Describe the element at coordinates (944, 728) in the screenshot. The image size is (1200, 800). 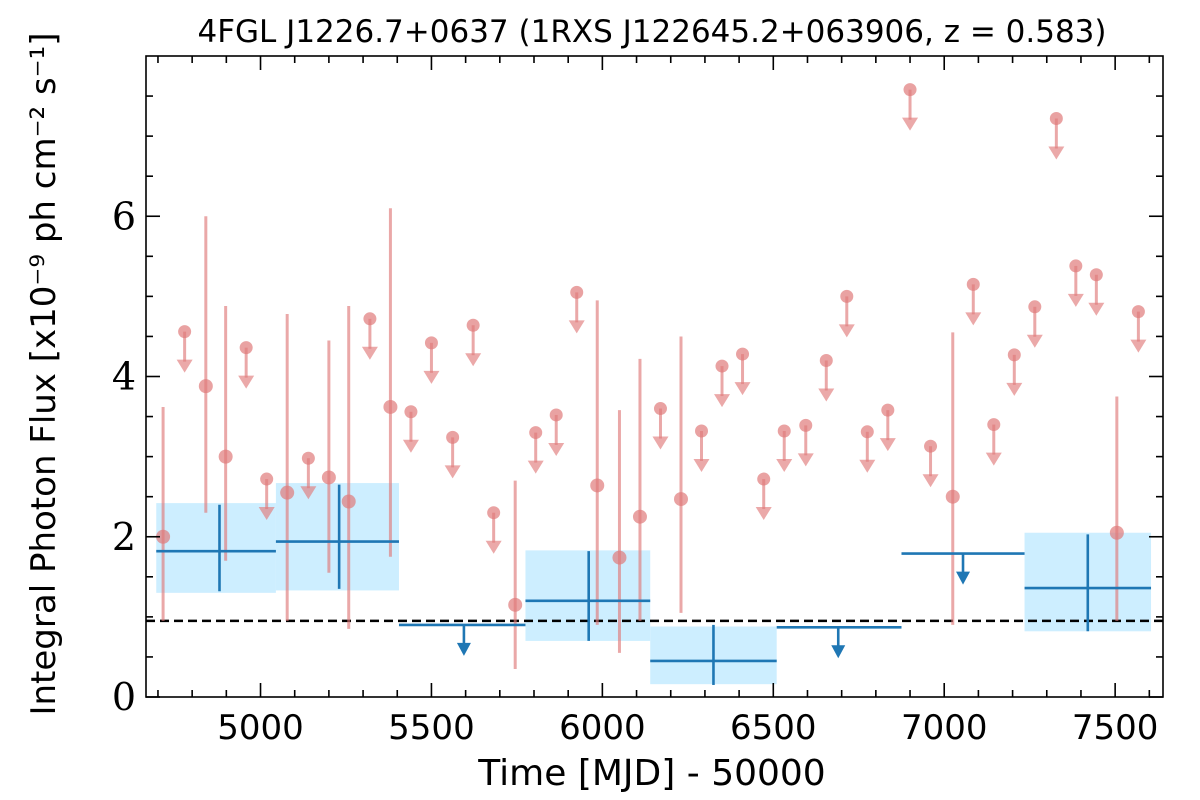
I see `x-tick-label: 7000` at that location.